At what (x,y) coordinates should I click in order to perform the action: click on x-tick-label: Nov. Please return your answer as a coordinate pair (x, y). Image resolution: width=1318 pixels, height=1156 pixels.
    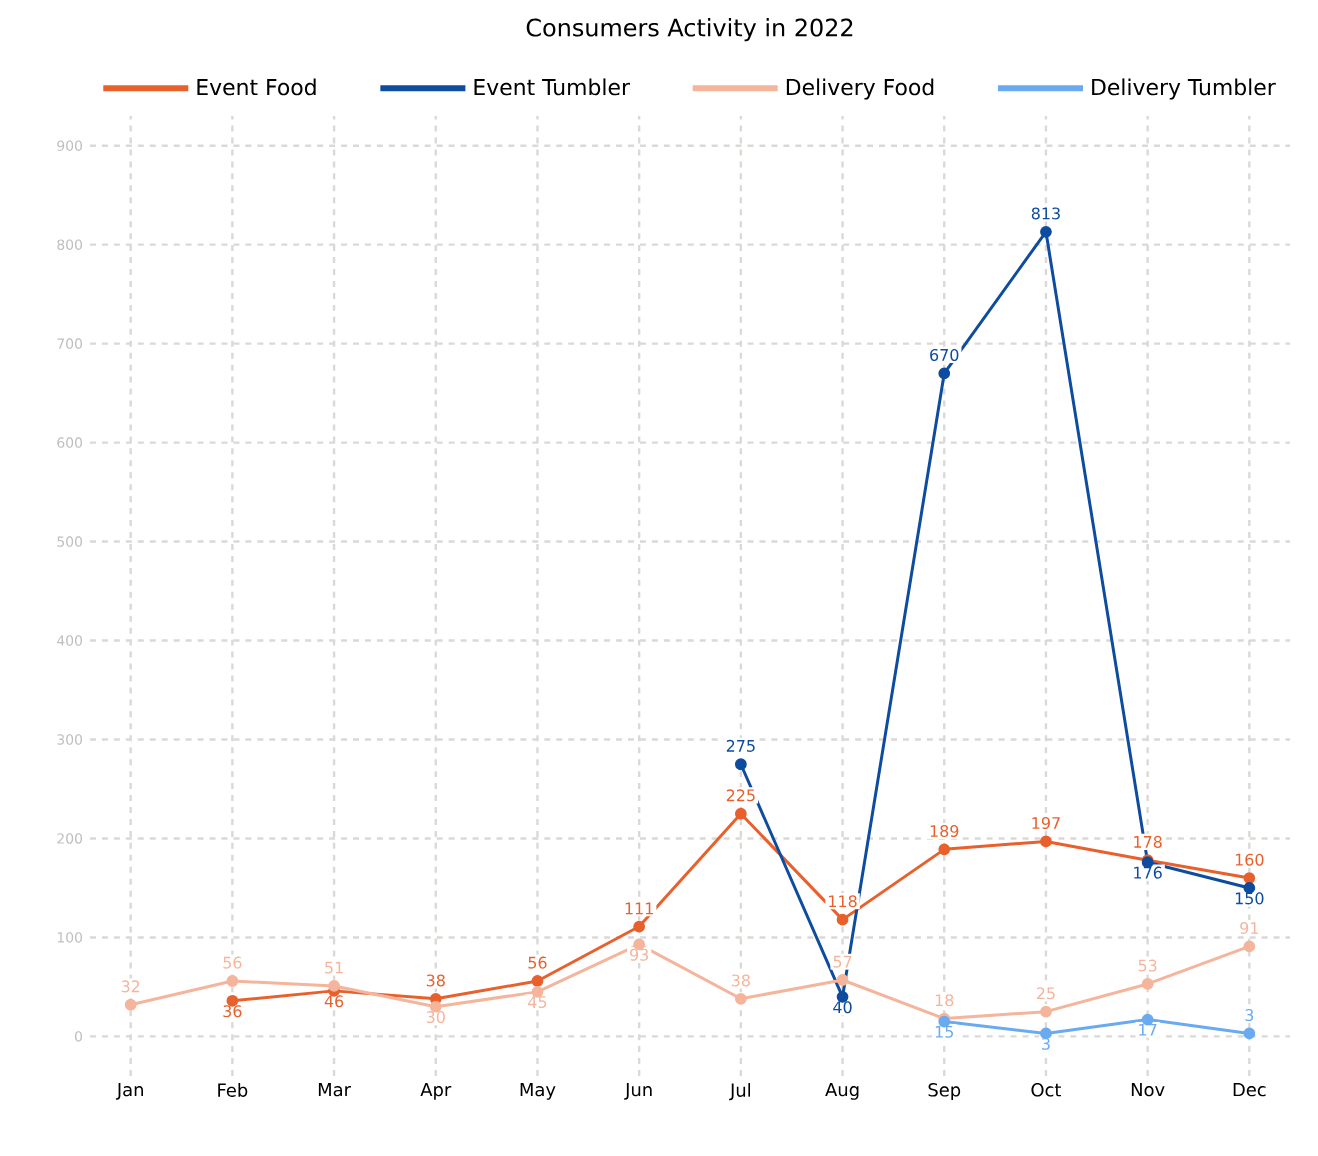
    Looking at the image, I should click on (1148, 1090).